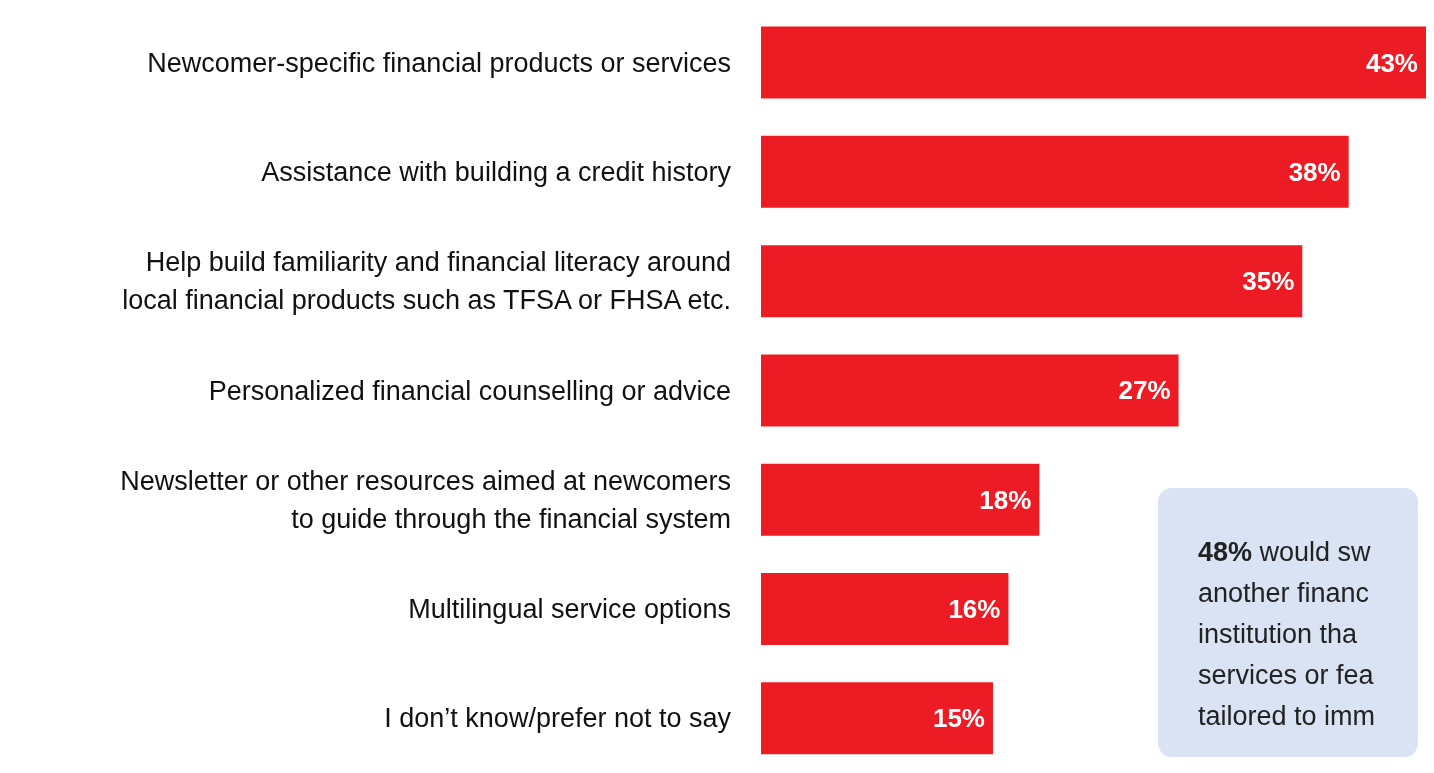  What do you see at coordinates (974, 609) in the screenshot?
I see `data-label: 16%` at bounding box center [974, 609].